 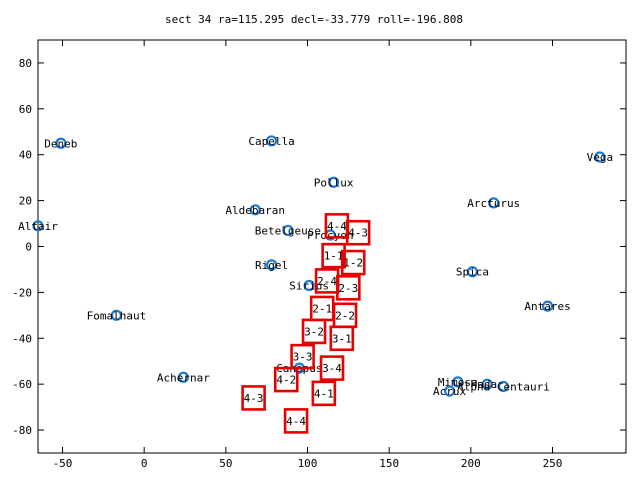 I want to click on star-label: Spica, so click(x=472, y=272).